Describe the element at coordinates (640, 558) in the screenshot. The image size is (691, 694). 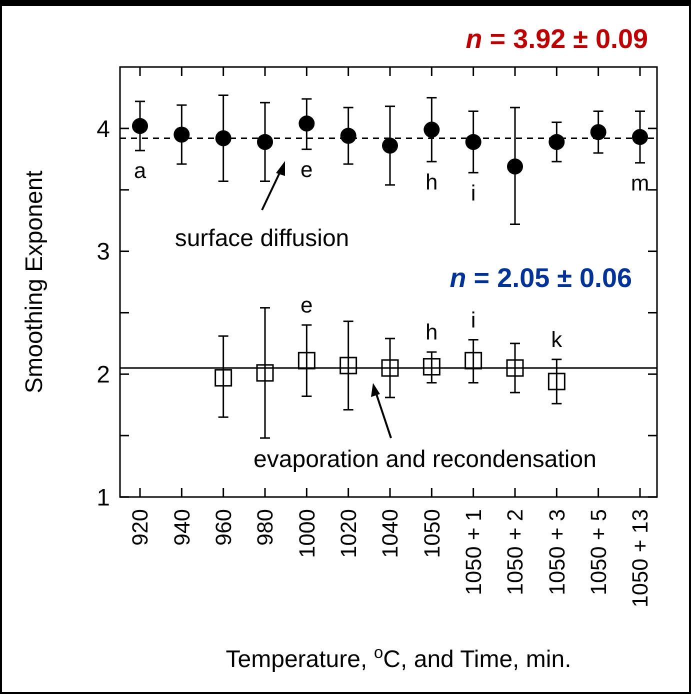
I see `x-tick-label: 1050 + 13` at that location.